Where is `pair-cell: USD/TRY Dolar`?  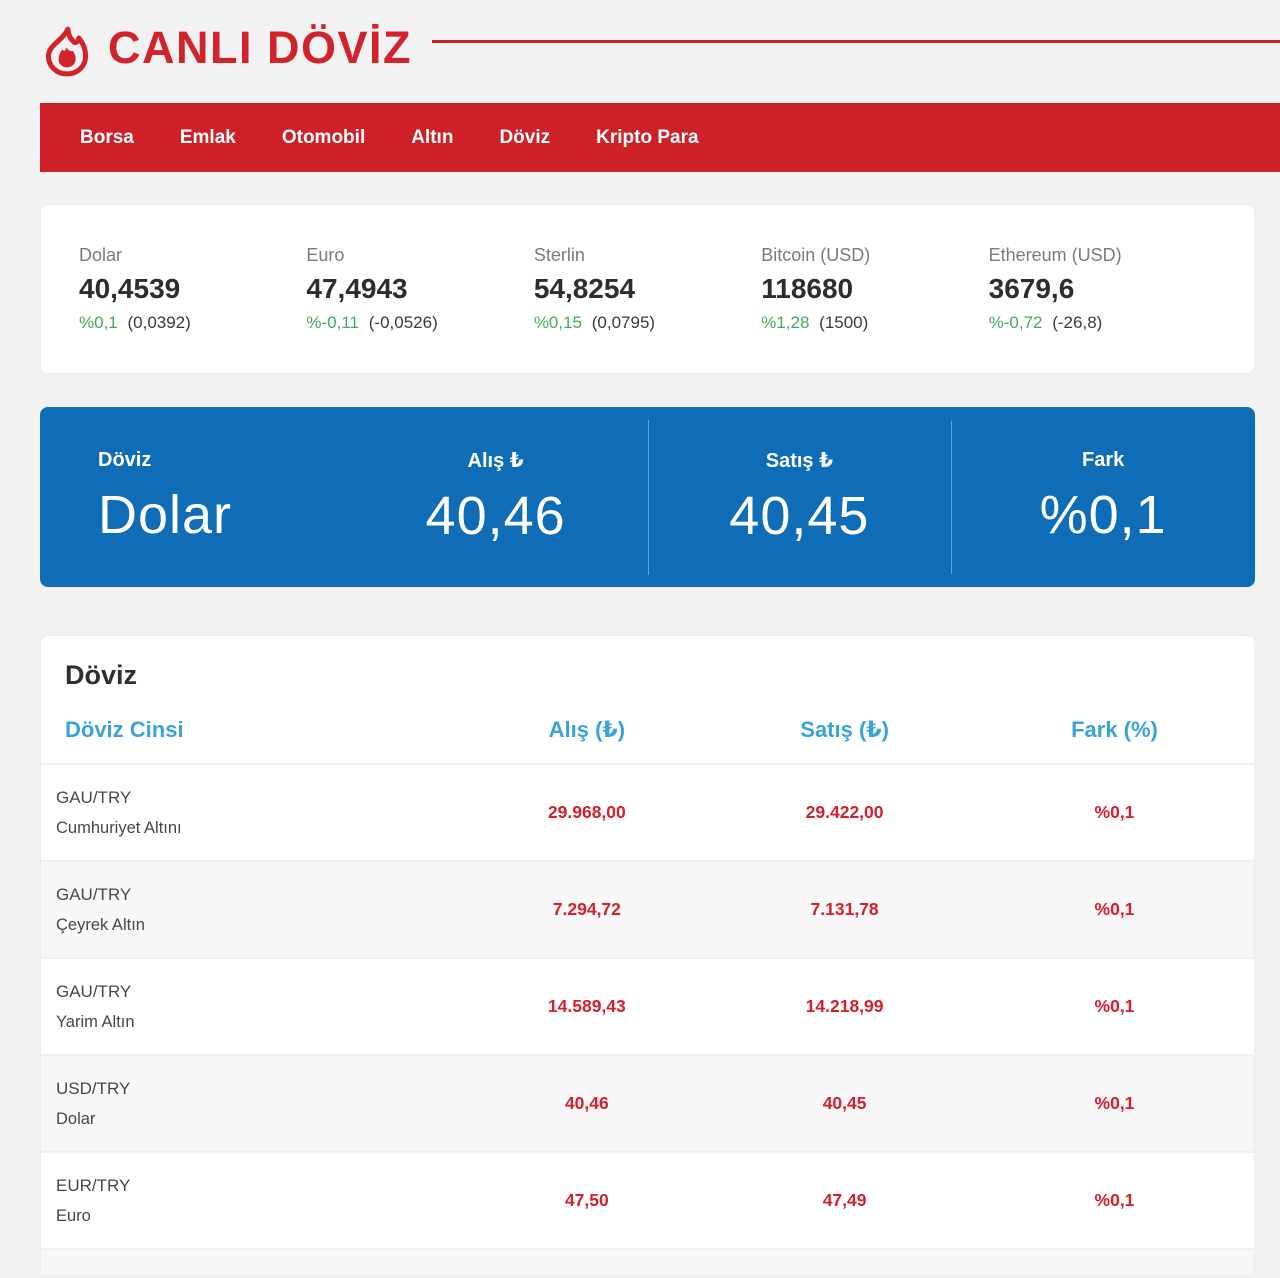 pair-cell: USD/TRY Dolar is located at coordinates (250, 1104).